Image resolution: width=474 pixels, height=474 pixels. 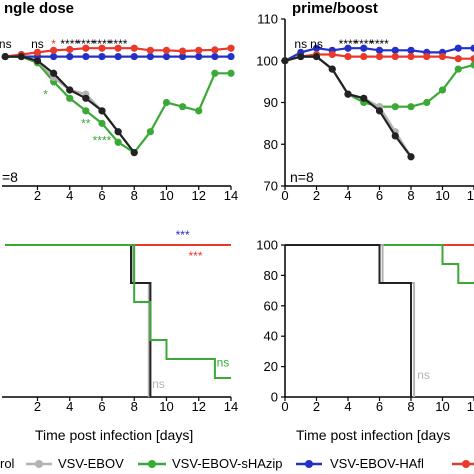 I want to click on y-tick-label: 110, so click(x=267, y=19).